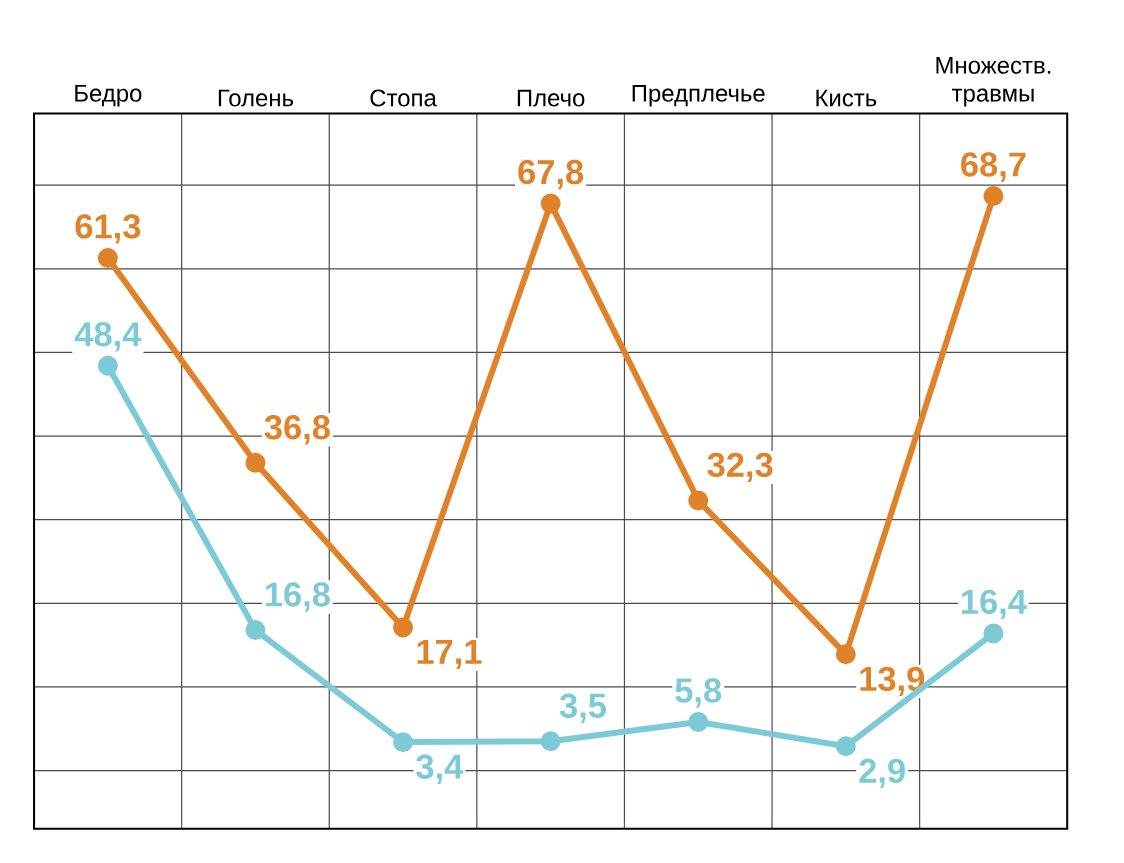 Image resolution: width=1124 pixels, height=863 pixels. I want to click on data-label: 61,3, so click(108, 229).